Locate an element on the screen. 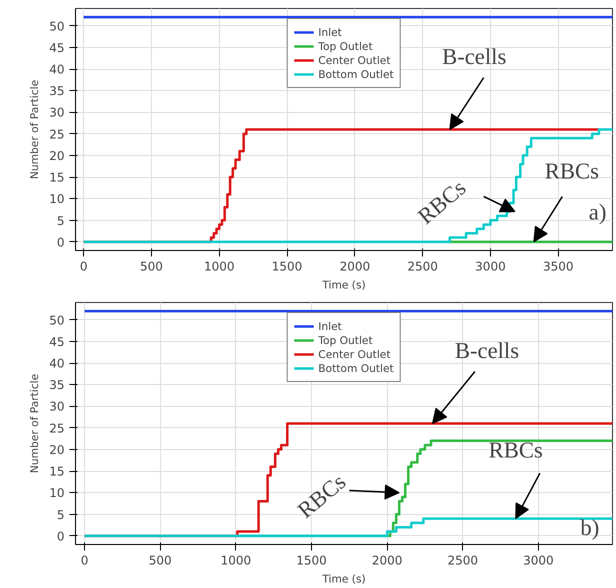  annotation: a) is located at coordinates (597, 212).